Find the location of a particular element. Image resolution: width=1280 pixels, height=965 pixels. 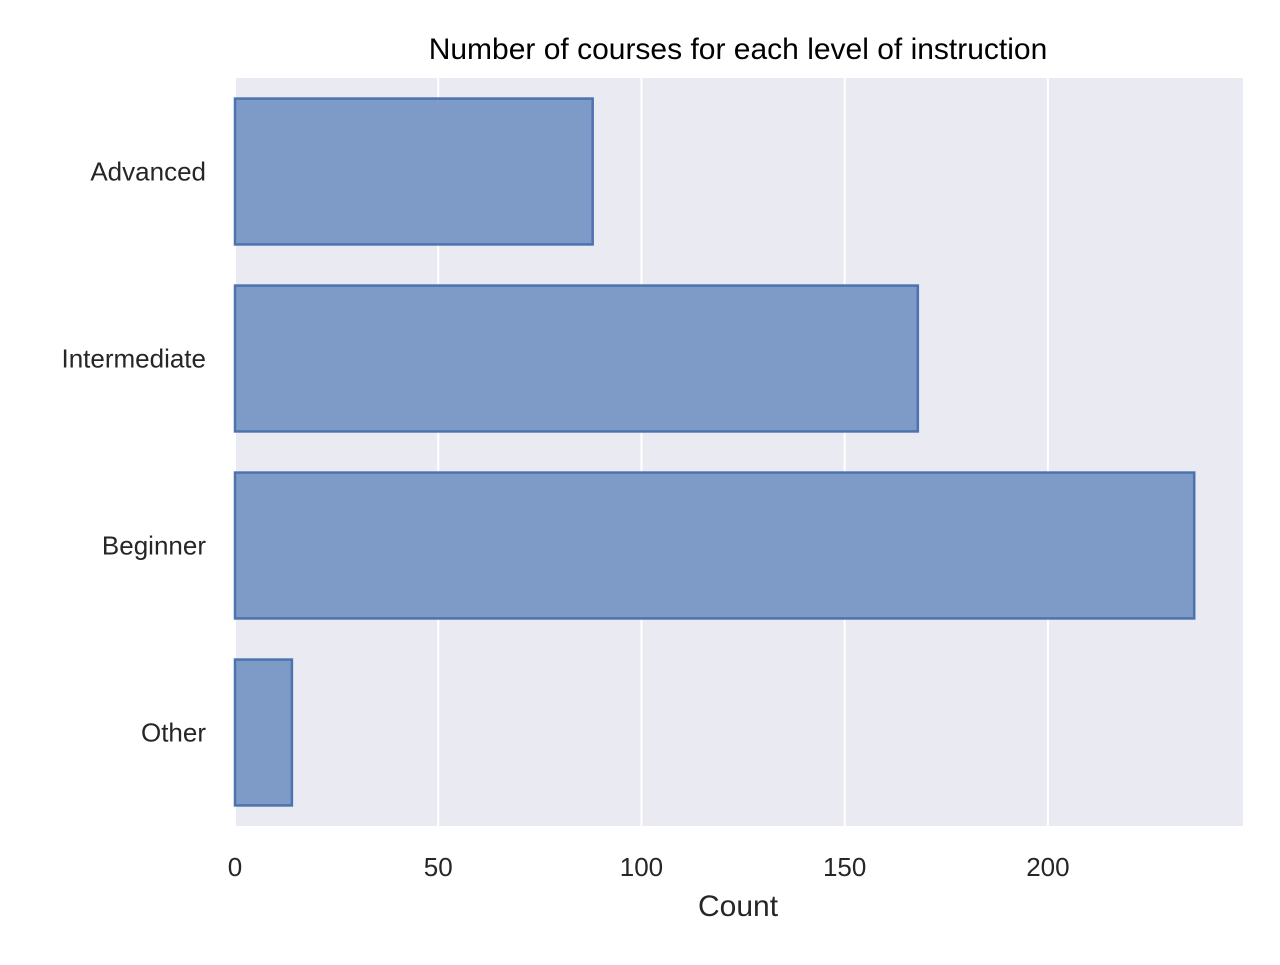

x-tick-label: 100 is located at coordinates (641, 867).